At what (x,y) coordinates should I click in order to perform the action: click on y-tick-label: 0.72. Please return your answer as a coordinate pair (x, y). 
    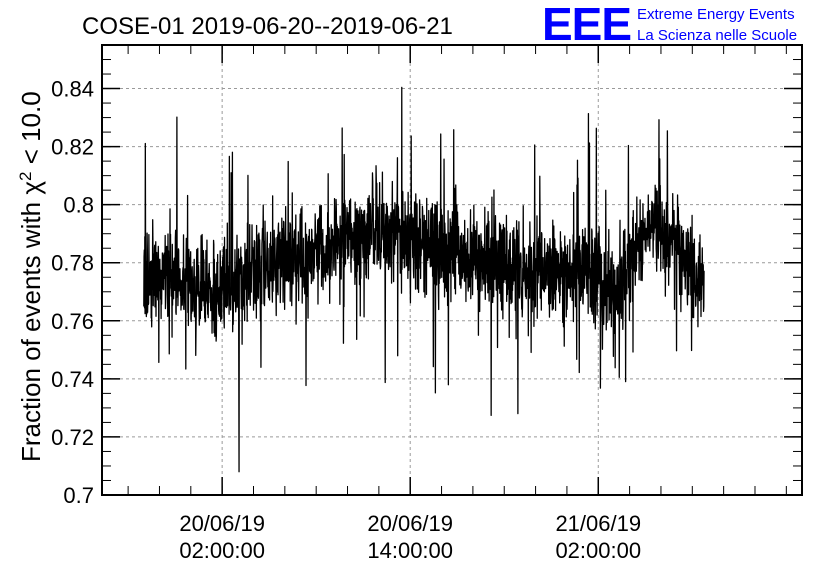
    Looking at the image, I should click on (72, 437).